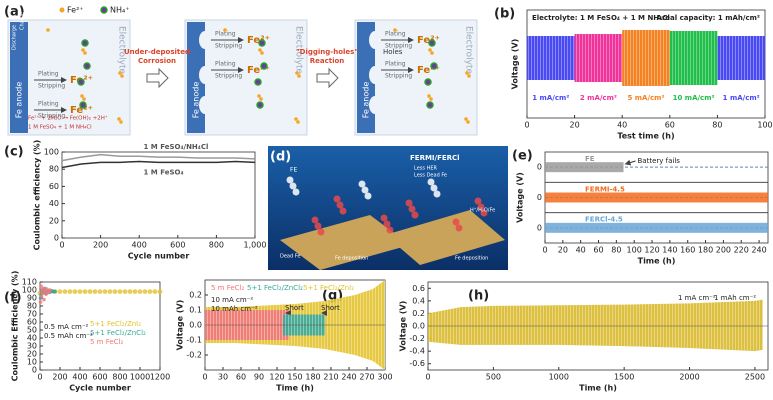  I want to click on y-tick-label: -0.2, so click(417, 338).